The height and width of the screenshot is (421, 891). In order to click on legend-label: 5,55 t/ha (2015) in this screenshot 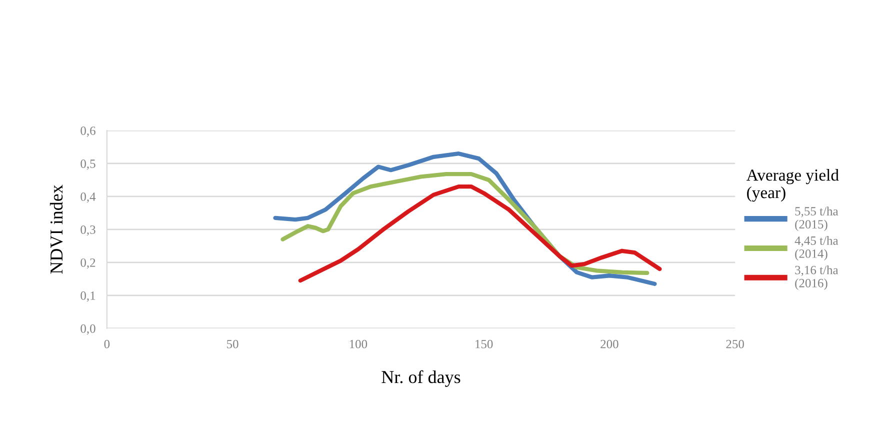, I will do `click(816, 219)`.